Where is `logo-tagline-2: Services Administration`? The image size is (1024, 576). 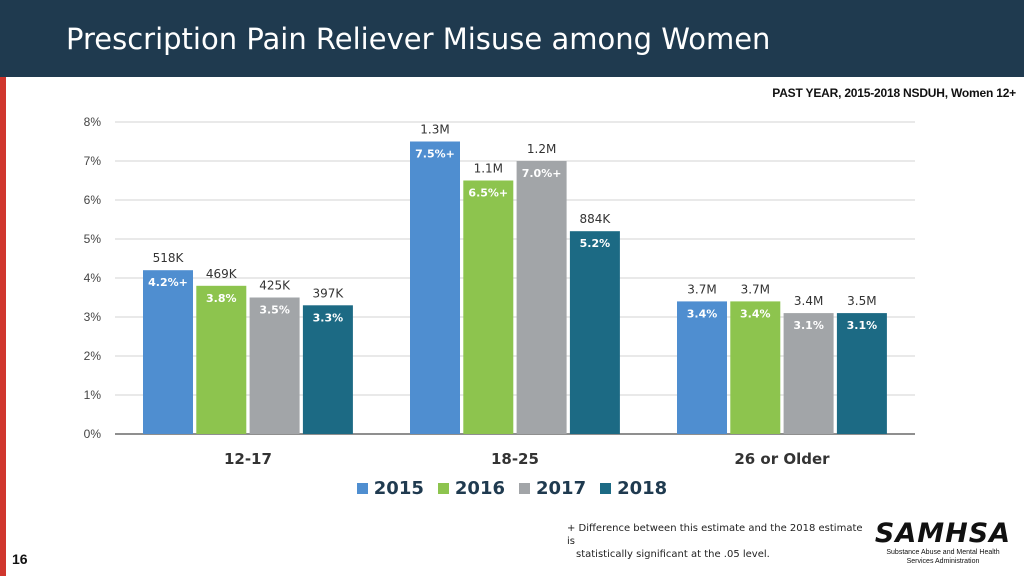 logo-tagline-2: Services Administration is located at coordinates (943, 561).